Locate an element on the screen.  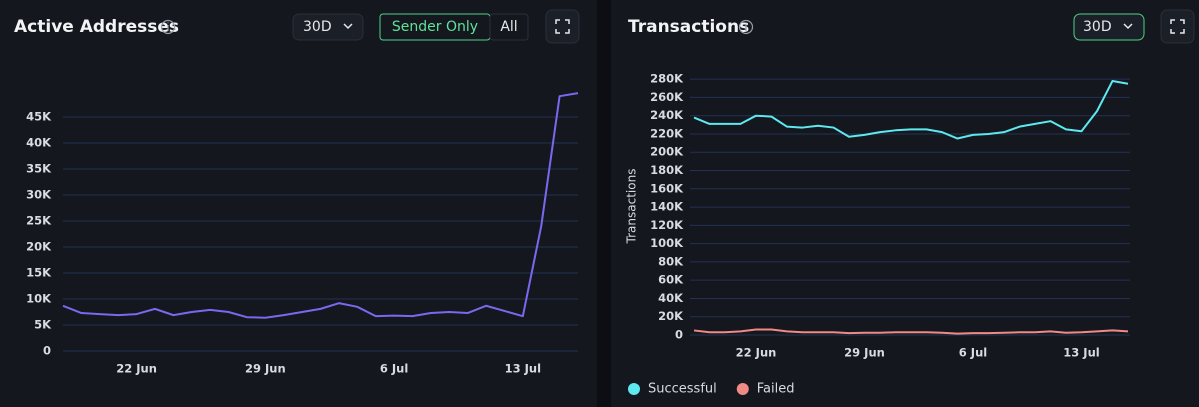
y-tick-label: 45K is located at coordinates (39, 117).